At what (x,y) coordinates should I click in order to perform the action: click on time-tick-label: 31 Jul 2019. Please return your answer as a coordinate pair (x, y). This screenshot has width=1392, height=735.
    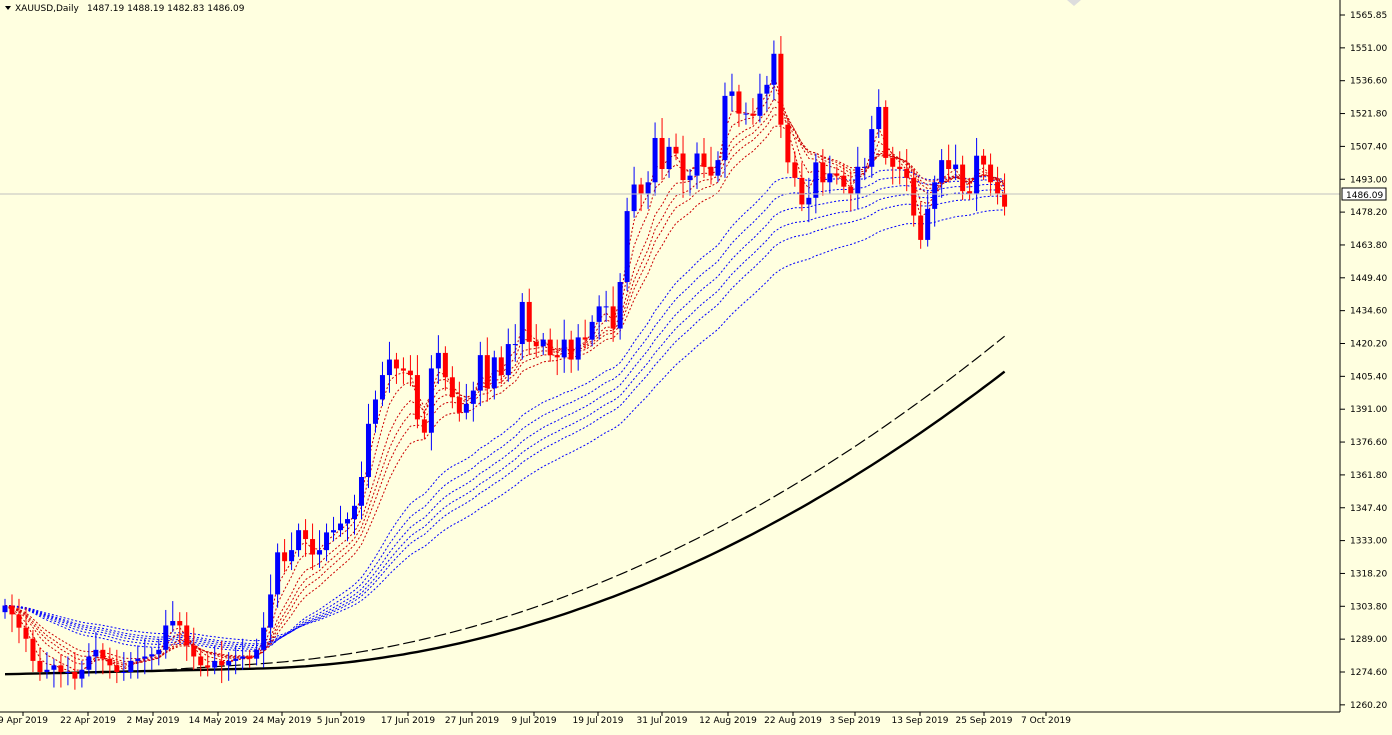
    Looking at the image, I should click on (662, 721).